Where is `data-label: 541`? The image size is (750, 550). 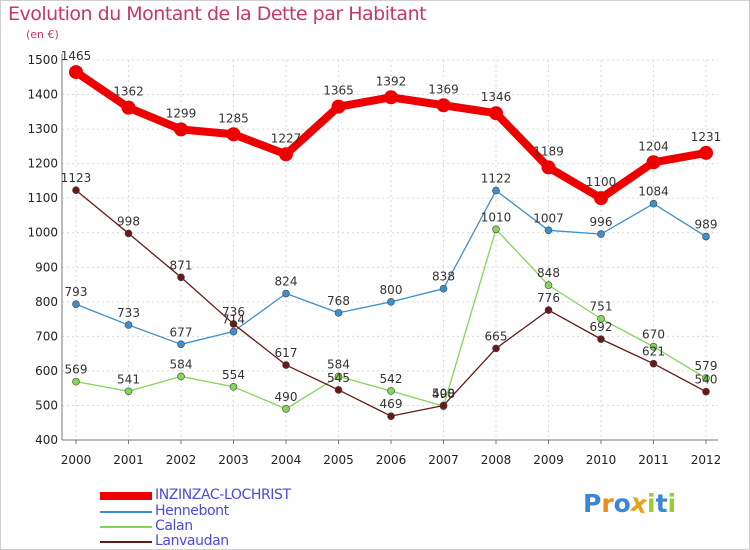 data-label: 541 is located at coordinates (128, 379).